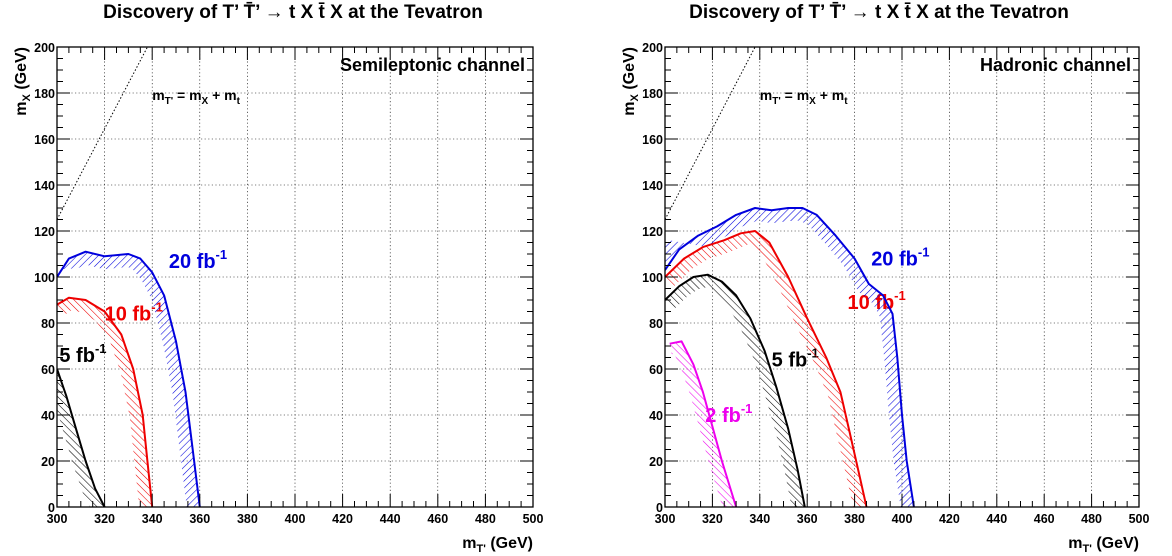 The width and height of the screenshot is (1172, 556). I want to click on series-label-5-fb-1: 5 fb-1, so click(82, 354).